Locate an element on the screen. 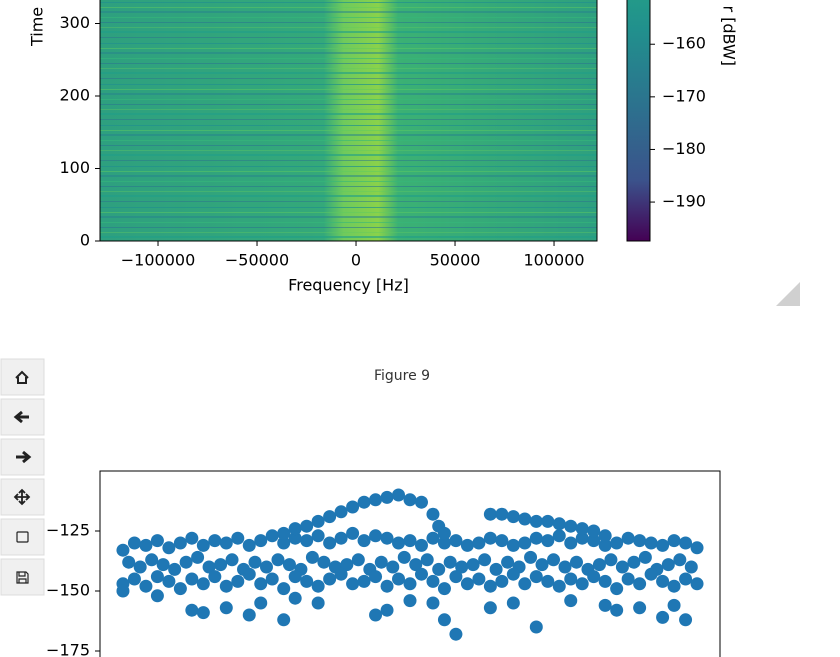 Image resolution: width=840 pixels, height=657 pixels. y-tick-label: −150 is located at coordinates (68, 590).